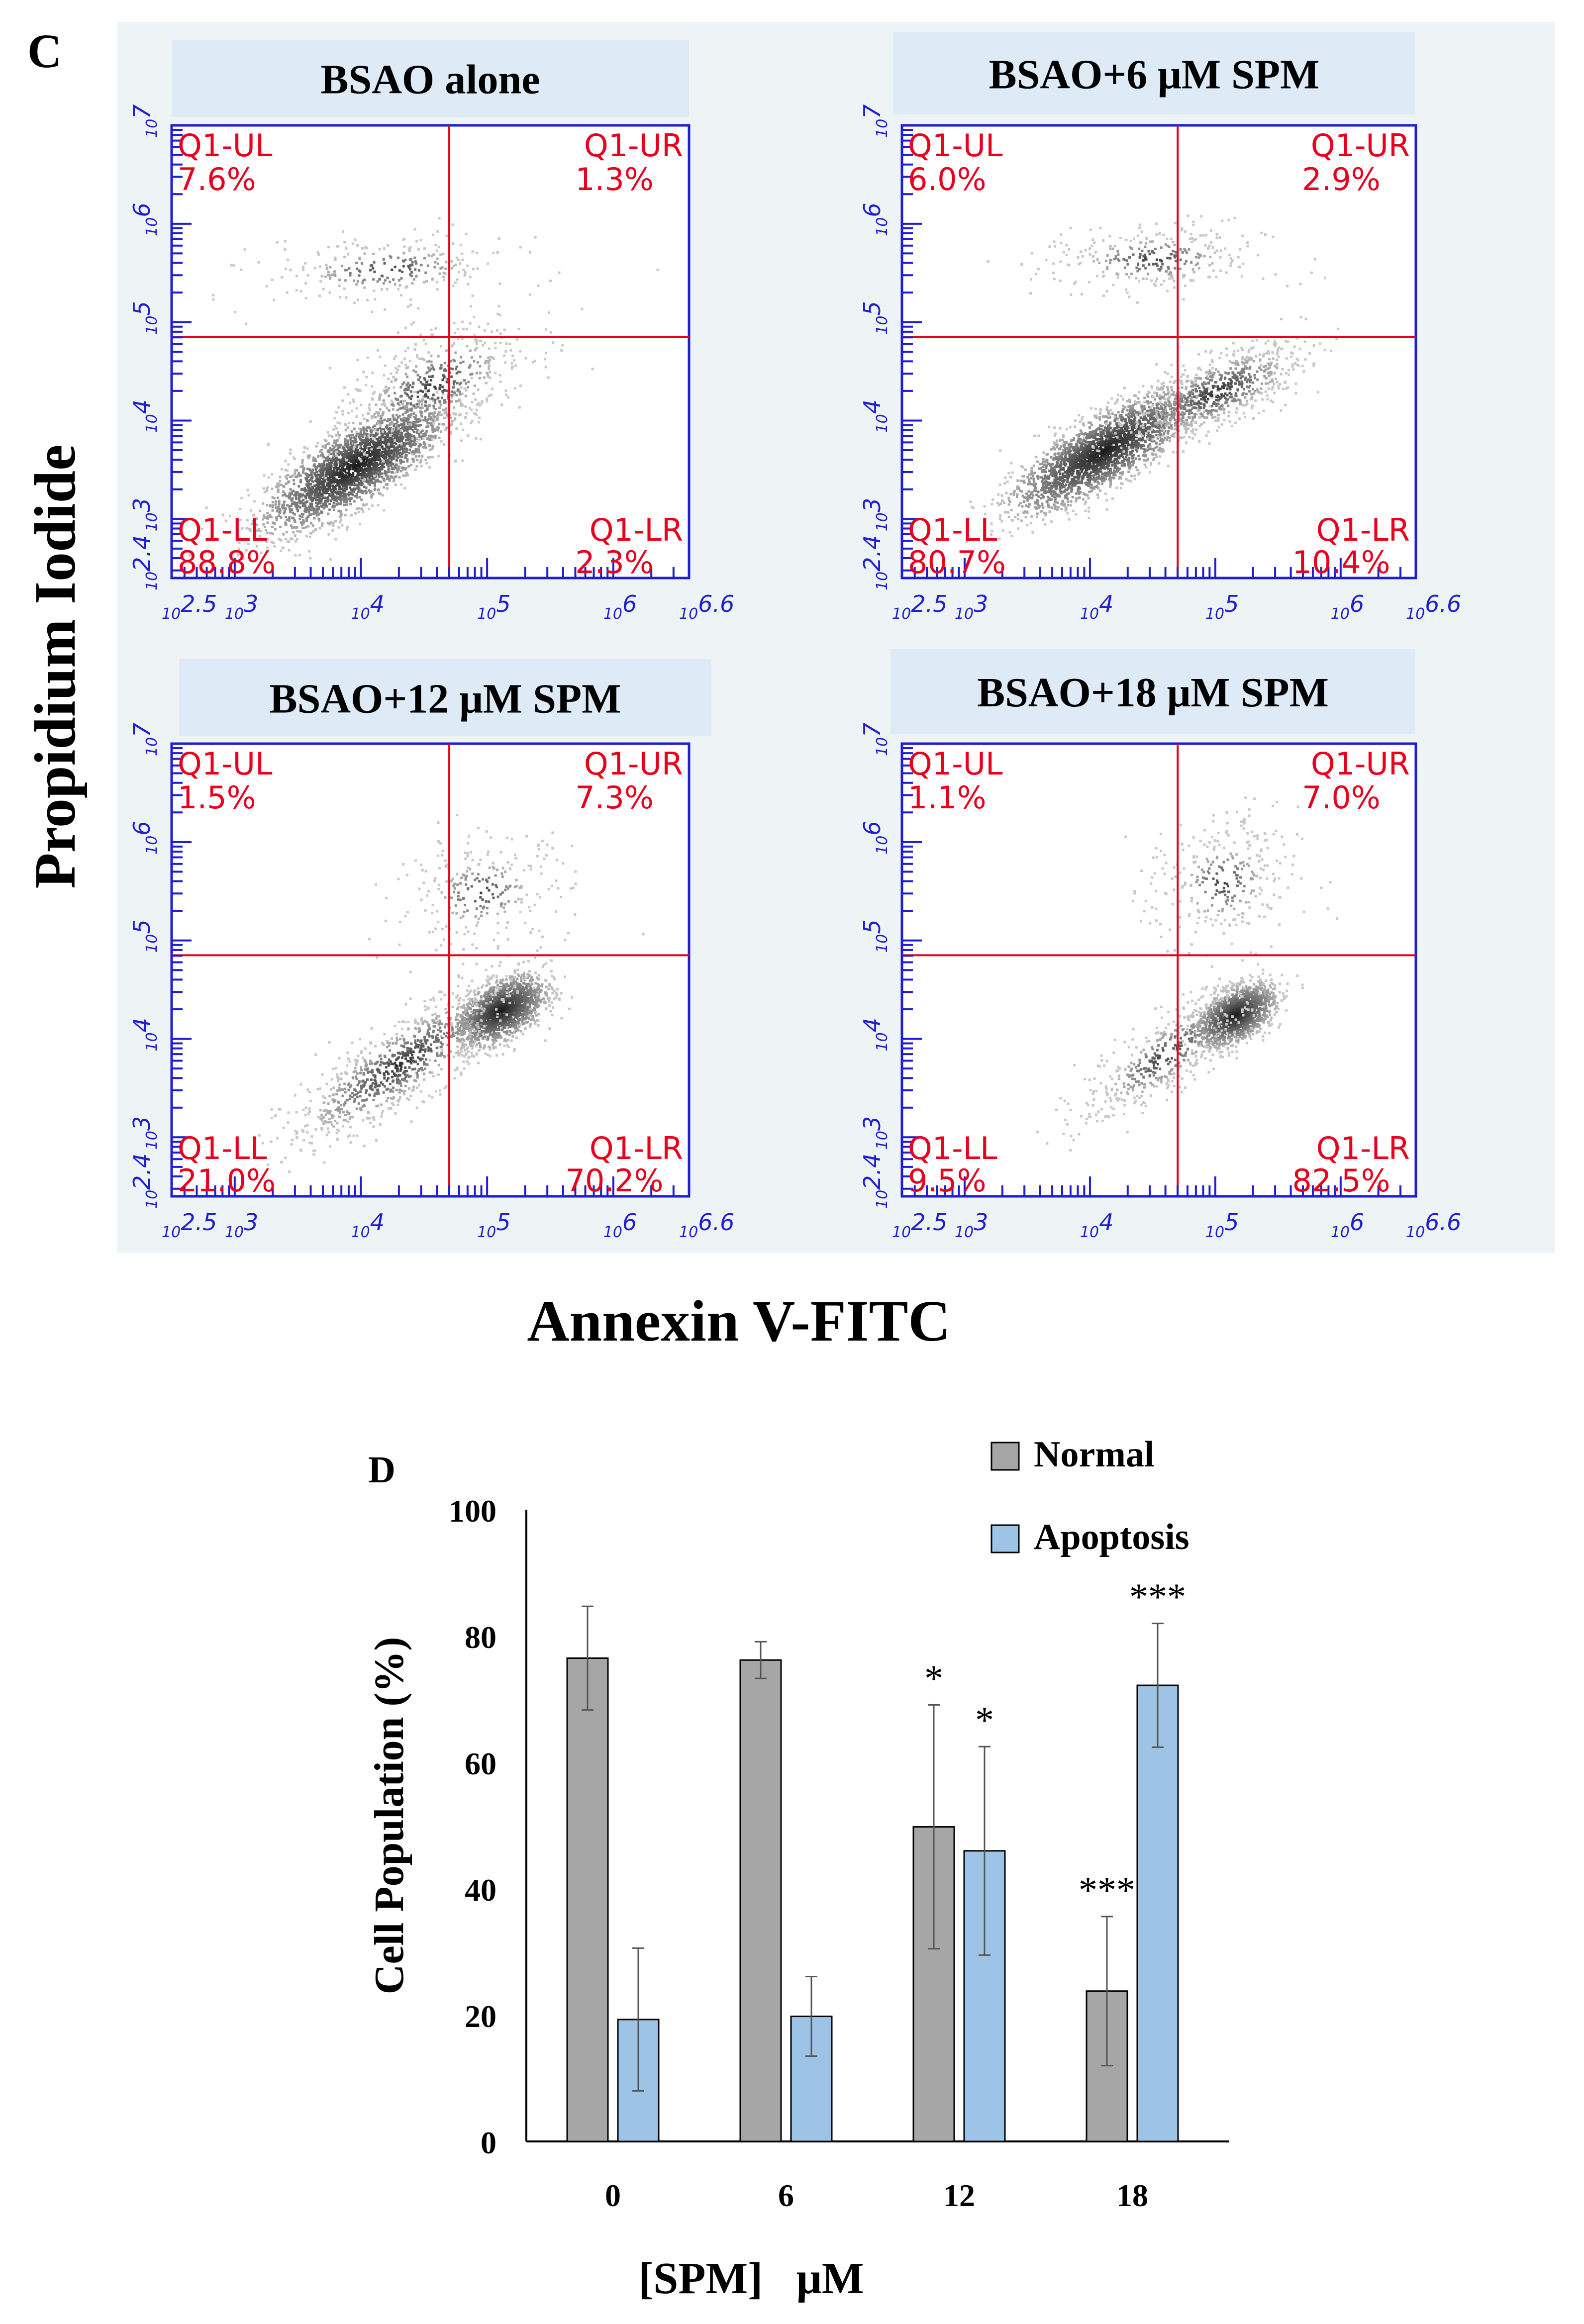 The image size is (1584, 2324). I want to click on quadrant-ul-value: 7.6%, so click(217, 179).